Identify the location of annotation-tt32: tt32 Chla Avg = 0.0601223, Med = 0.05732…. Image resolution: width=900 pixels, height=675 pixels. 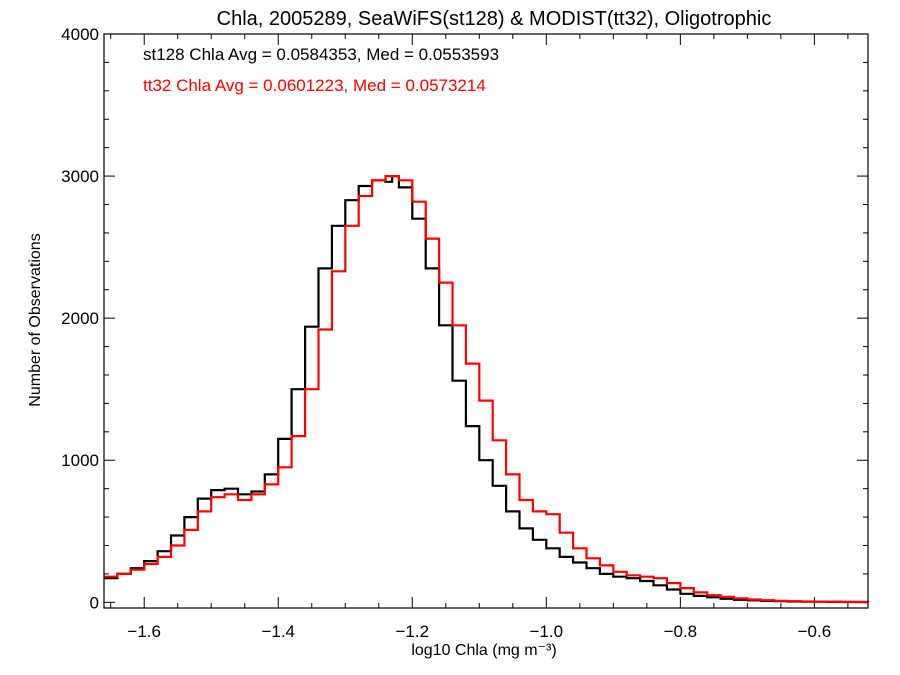
(314, 85).